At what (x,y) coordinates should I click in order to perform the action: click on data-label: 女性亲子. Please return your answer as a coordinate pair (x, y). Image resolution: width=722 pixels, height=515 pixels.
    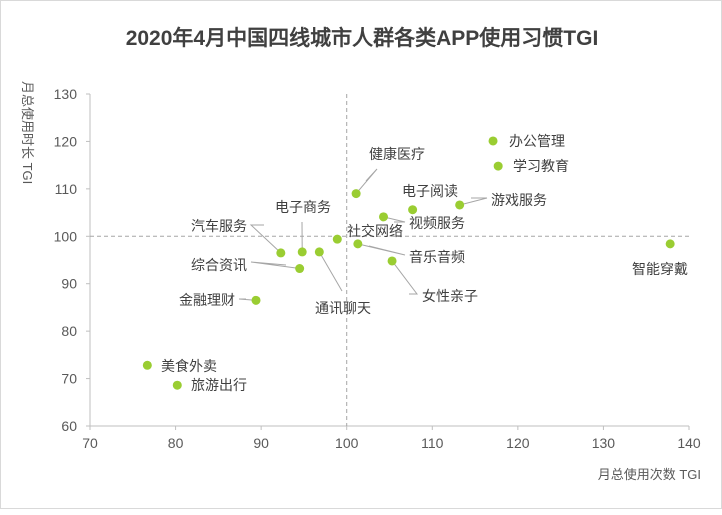
    Looking at the image, I should click on (450, 296).